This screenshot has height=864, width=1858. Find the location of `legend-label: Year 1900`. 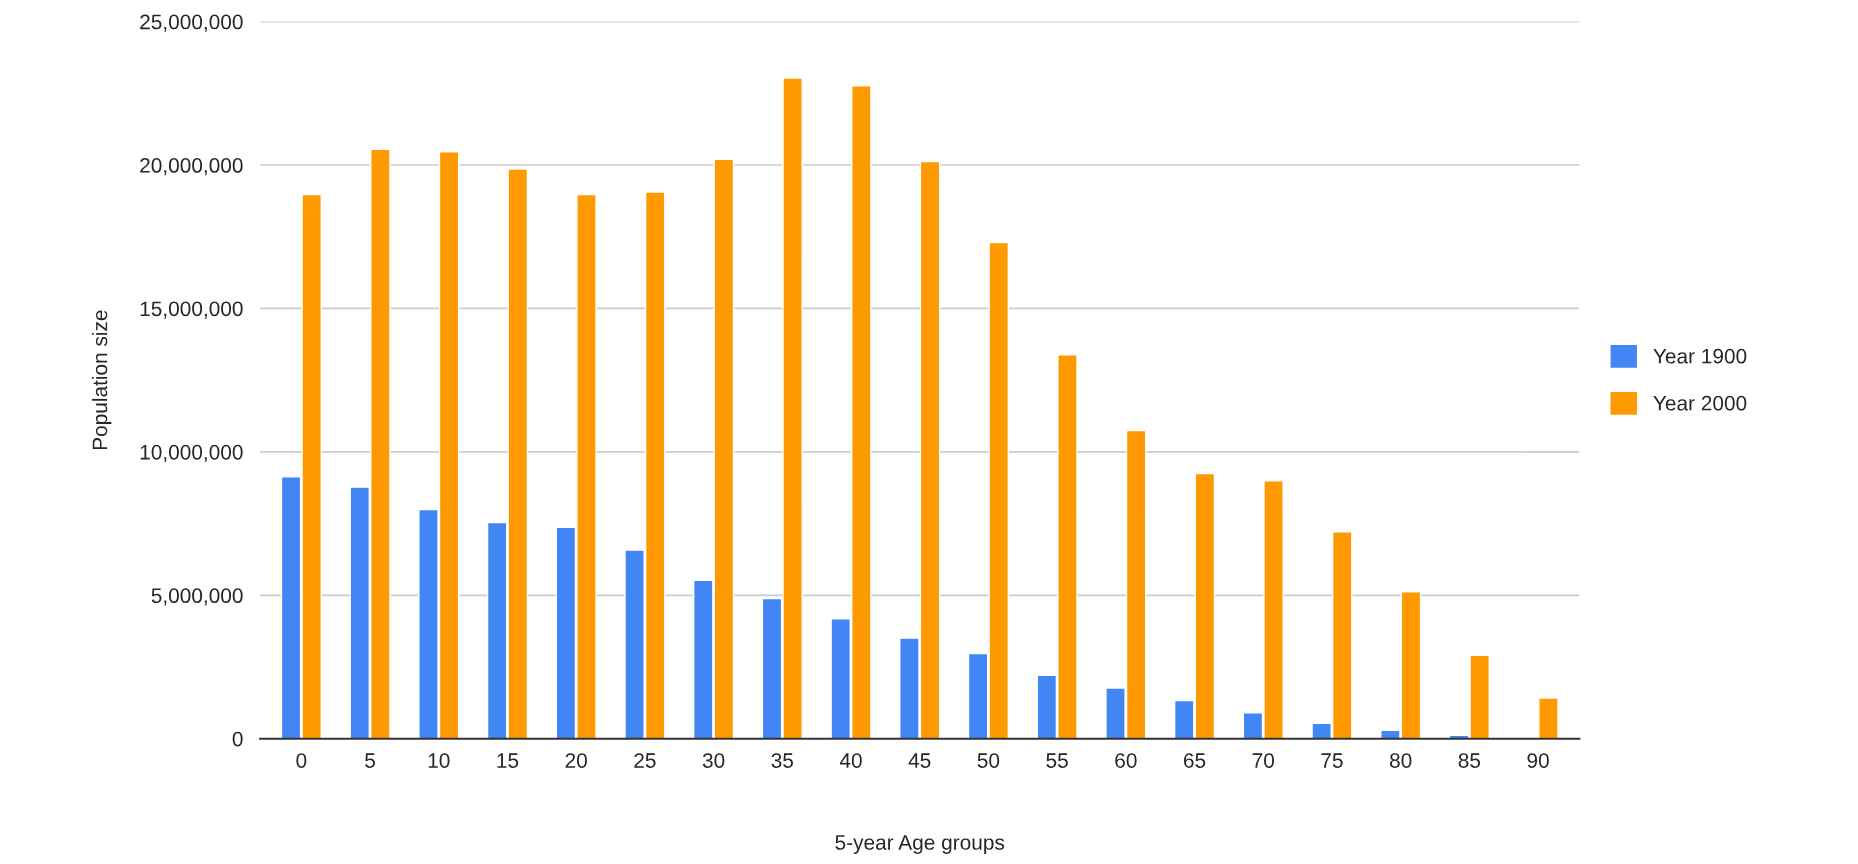

legend-label: Year 1900 is located at coordinates (1700, 356).